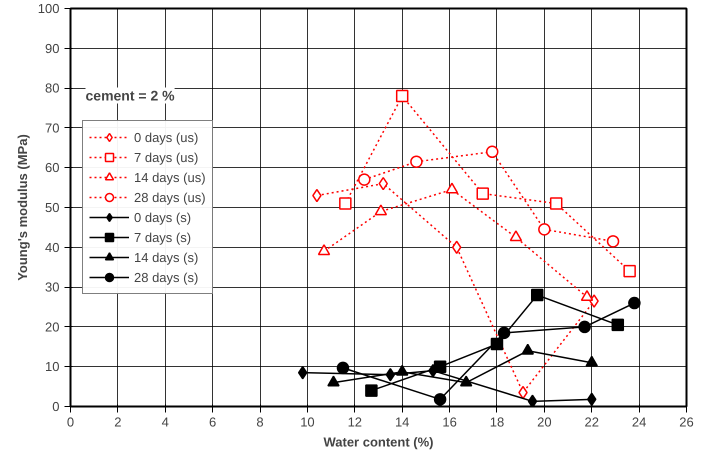  What do you see at coordinates (170, 177) in the screenshot?
I see `legend-label: 14 days (us)` at bounding box center [170, 177].